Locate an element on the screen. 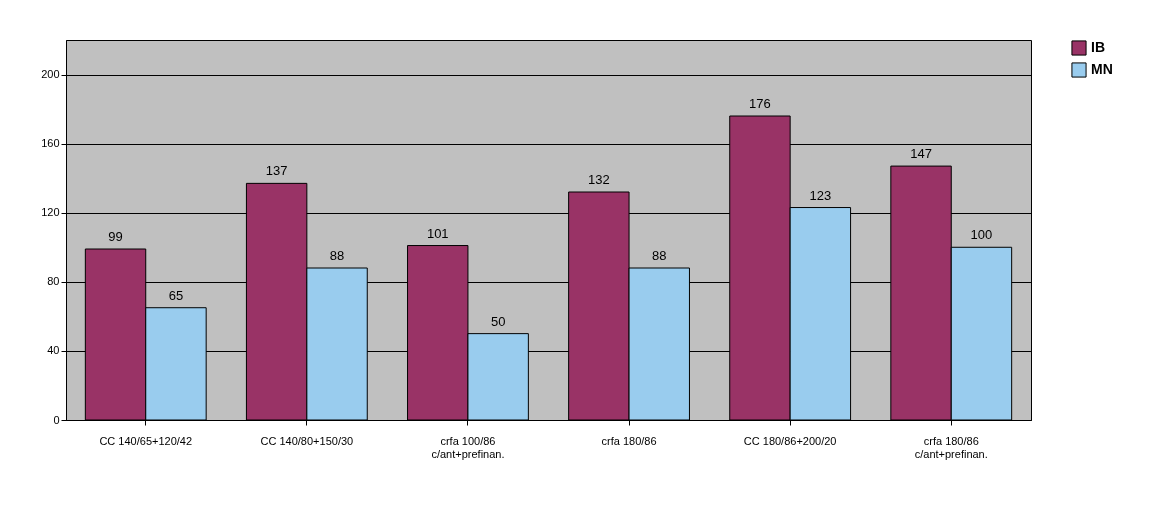  x-tick-label: CC 140/65+120/42 is located at coordinates (146, 440).